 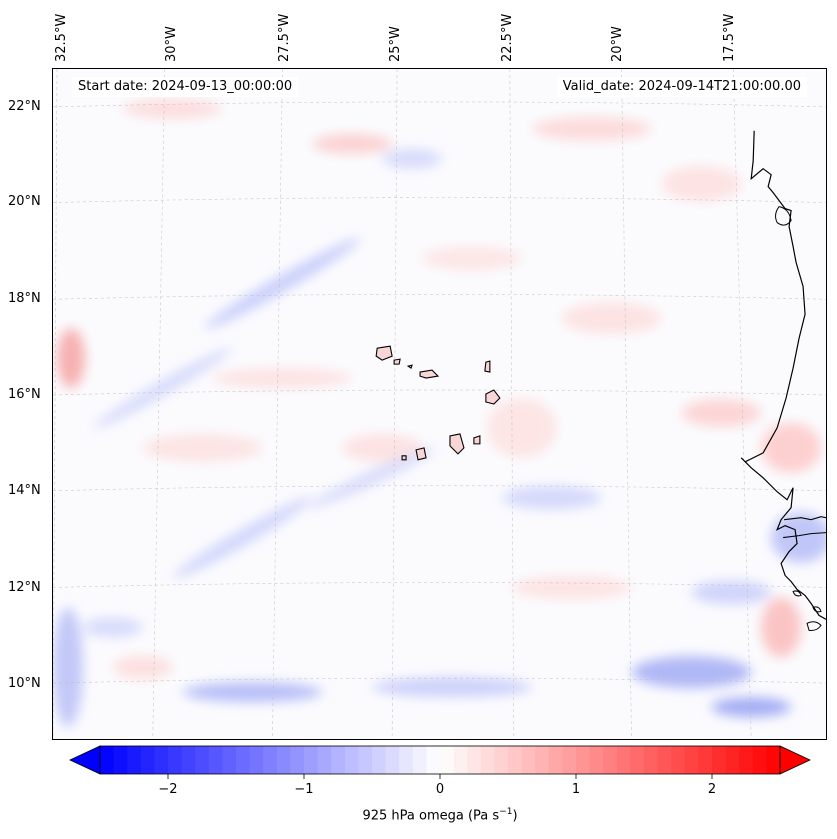 I want to click on start-date-label: Start date: 2024-09-13_00:00:00, so click(x=185, y=87).